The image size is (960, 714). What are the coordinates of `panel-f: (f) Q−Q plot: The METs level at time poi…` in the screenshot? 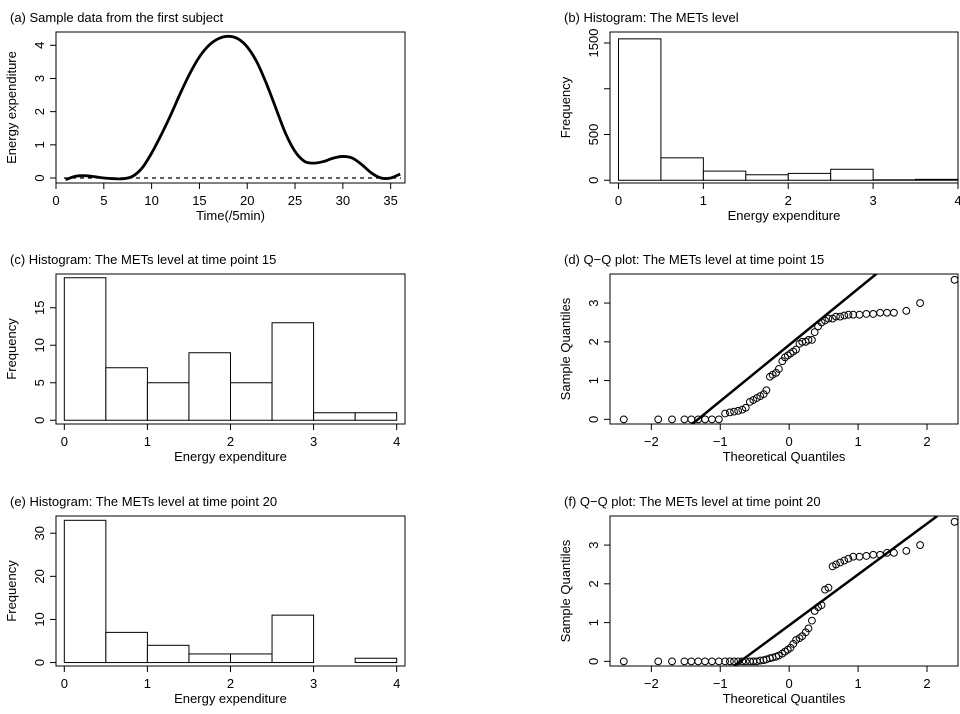 It's located at (758, 600).